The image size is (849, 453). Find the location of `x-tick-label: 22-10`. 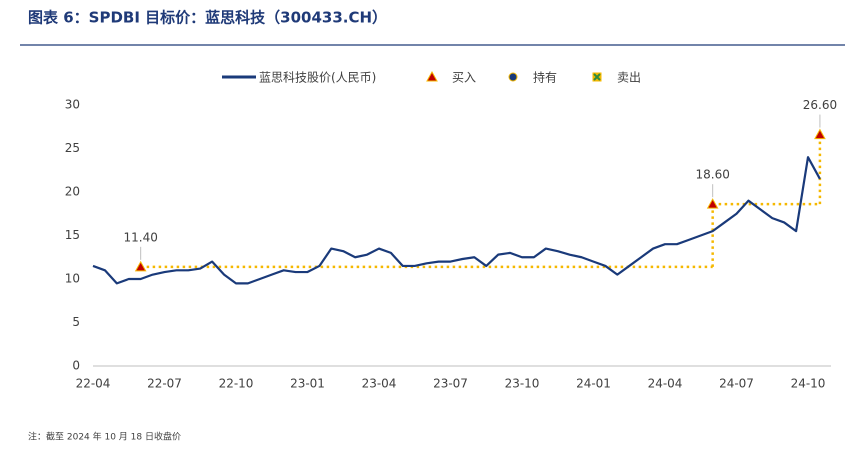

x-tick-label: 22-10 is located at coordinates (236, 384).